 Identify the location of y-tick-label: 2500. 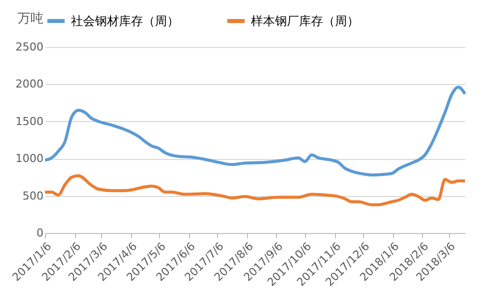
(30, 47).